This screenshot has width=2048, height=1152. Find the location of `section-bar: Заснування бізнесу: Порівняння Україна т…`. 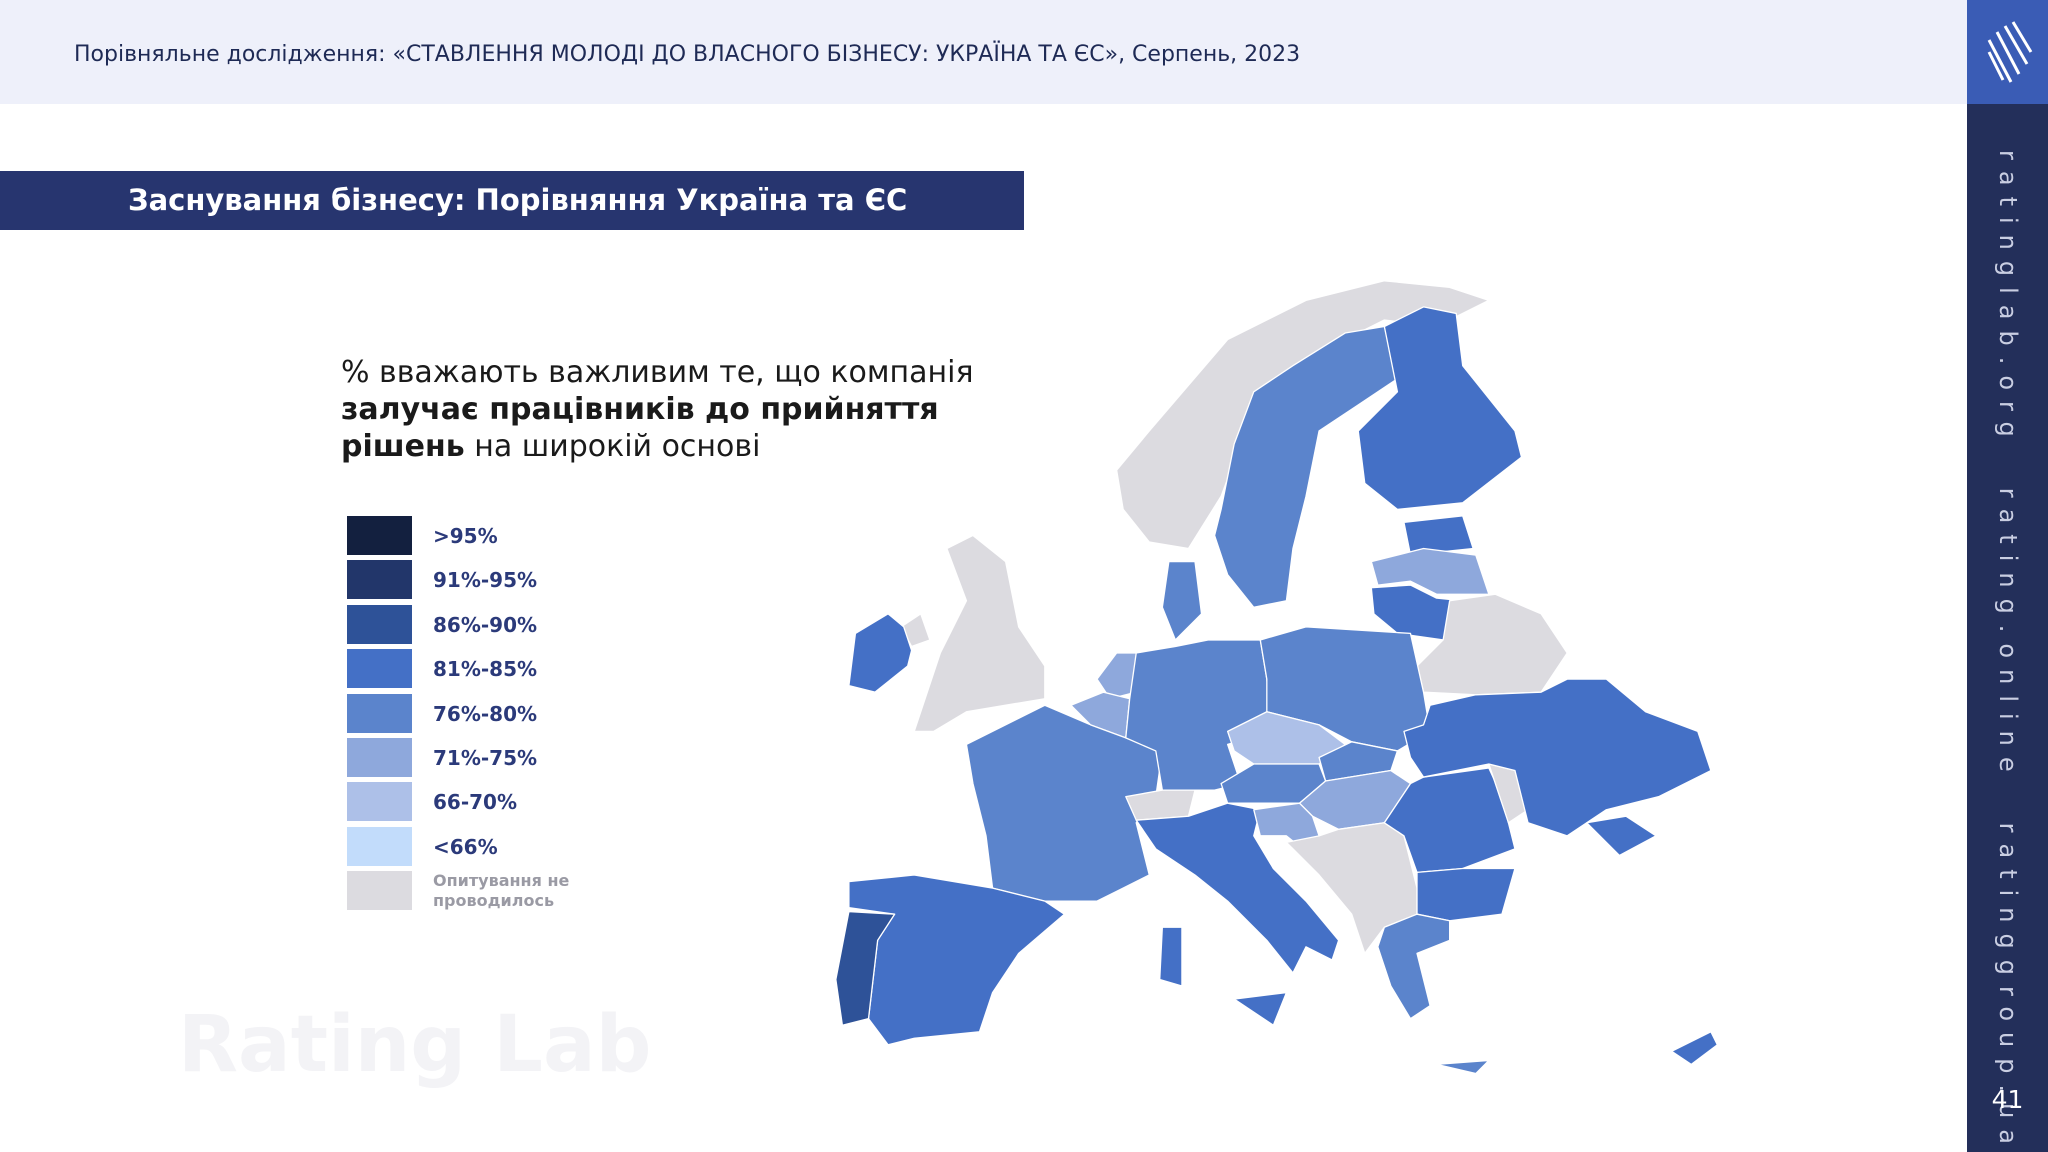

section-bar: Заснування бізнесу: Порівняння Україна т… is located at coordinates (512, 200).